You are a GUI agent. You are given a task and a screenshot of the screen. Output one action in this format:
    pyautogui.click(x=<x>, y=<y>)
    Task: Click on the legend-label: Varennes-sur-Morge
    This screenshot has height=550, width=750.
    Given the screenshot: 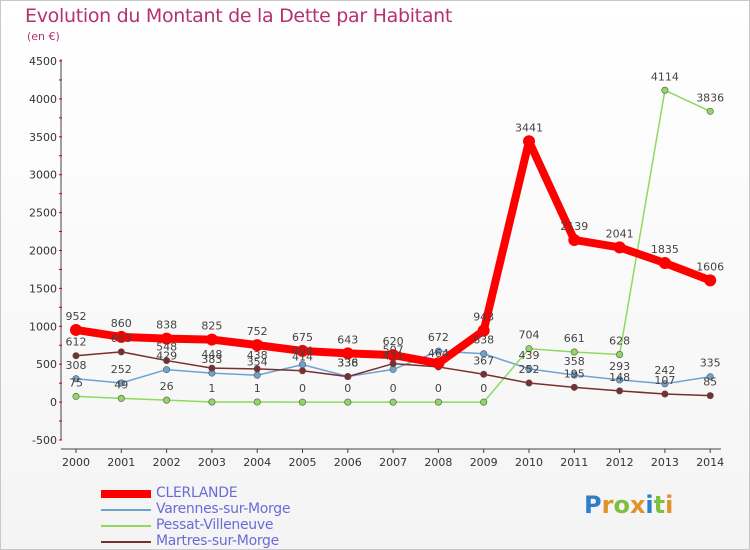 What is the action you would take?
    pyautogui.click(x=223, y=509)
    